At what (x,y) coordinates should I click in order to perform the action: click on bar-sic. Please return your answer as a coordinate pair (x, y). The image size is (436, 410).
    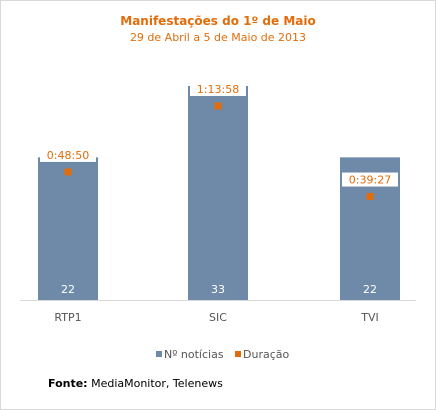
    Looking at the image, I should click on (218, 193).